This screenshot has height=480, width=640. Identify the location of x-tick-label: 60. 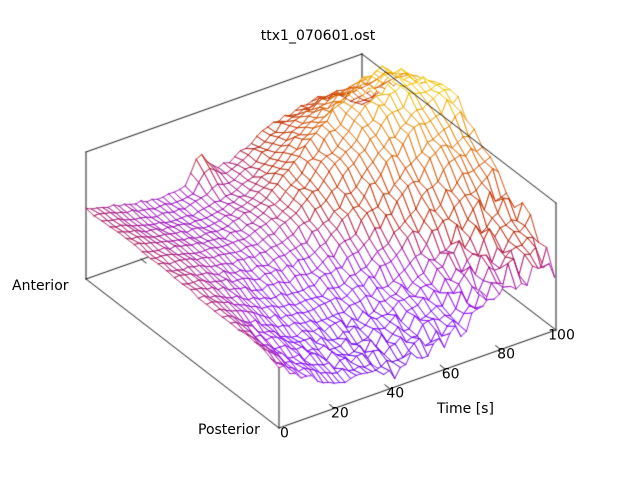
(450, 373).